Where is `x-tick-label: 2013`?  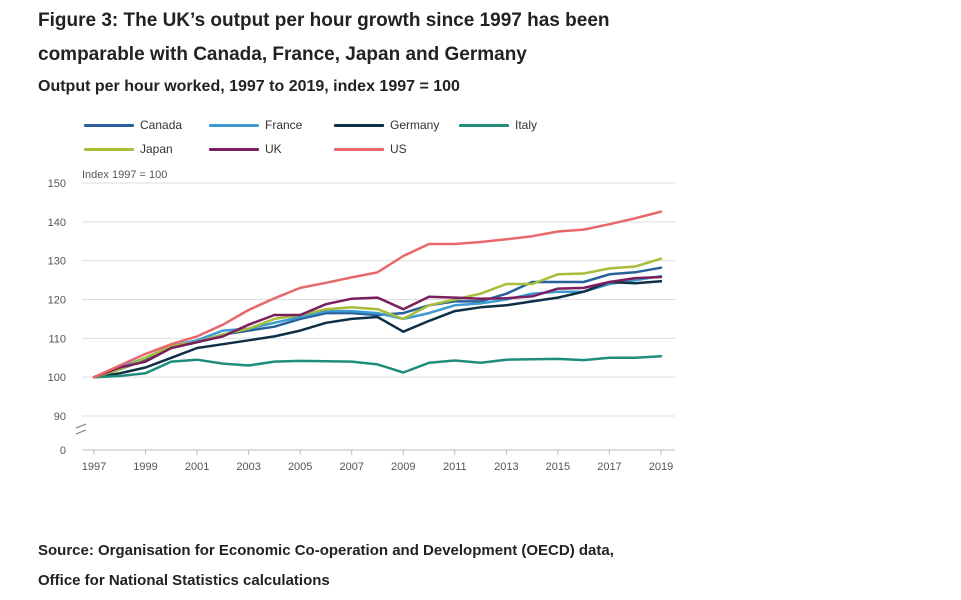
x-tick-label: 2013 is located at coordinates (506, 467).